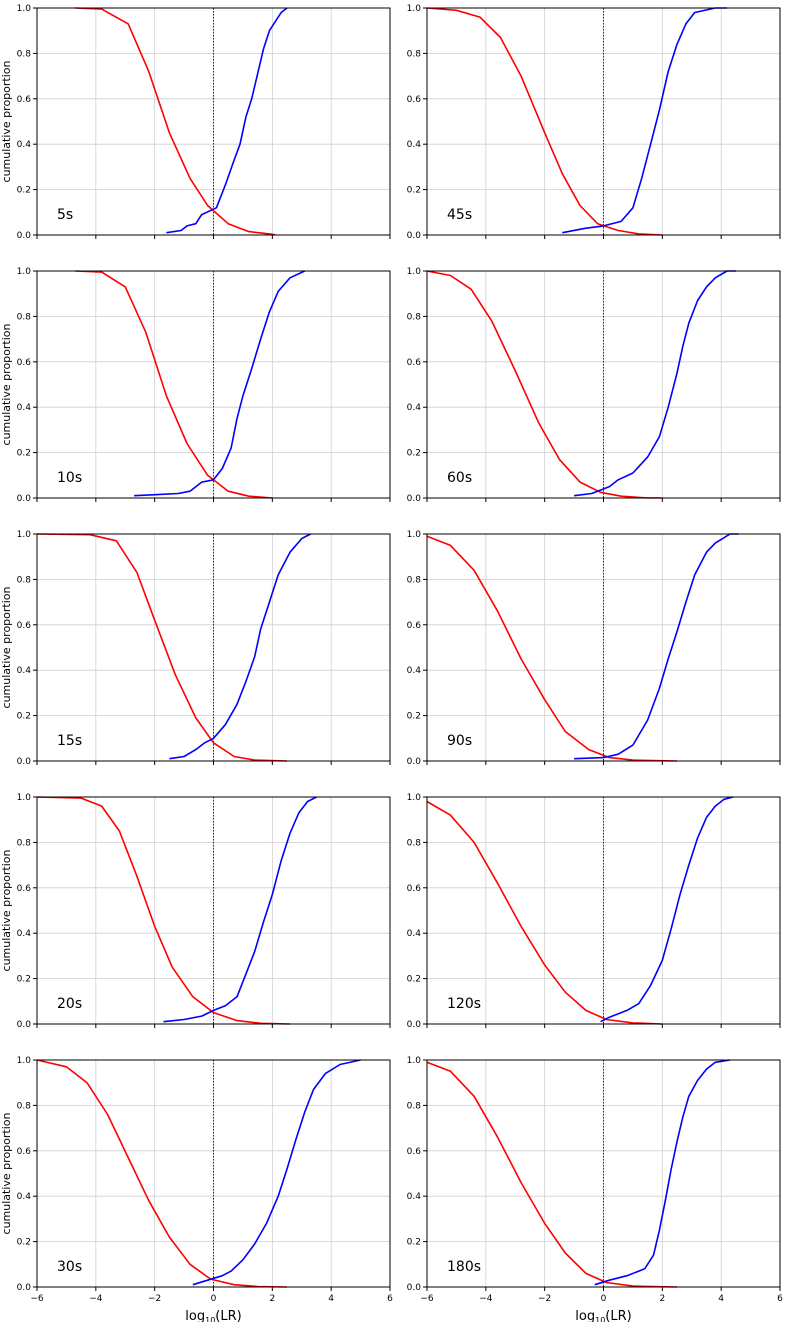 This screenshot has width=787, height=1326. I want to click on panel-45s: 0.0 0.2 0.4 0.6 0.8 1.0 45s, so click(594, 122).